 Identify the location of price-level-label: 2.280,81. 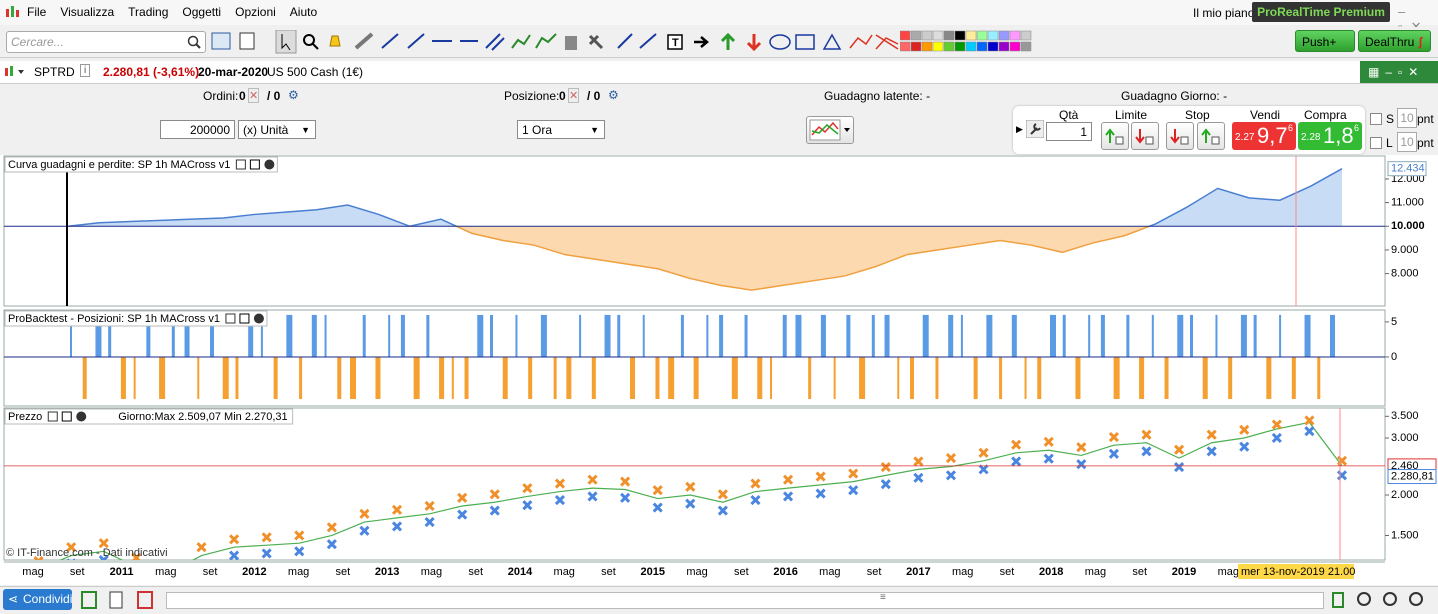
(1412, 476).